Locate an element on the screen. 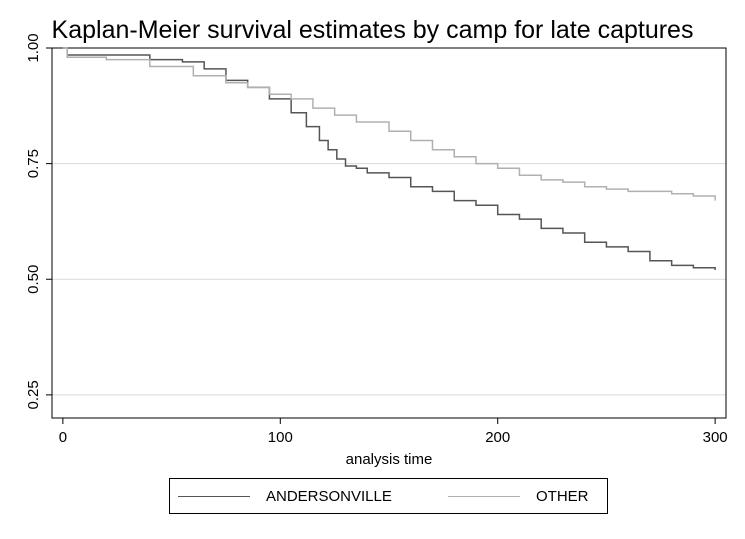  legend-label-andersonville: ANDERSONVILLE is located at coordinates (329, 496).